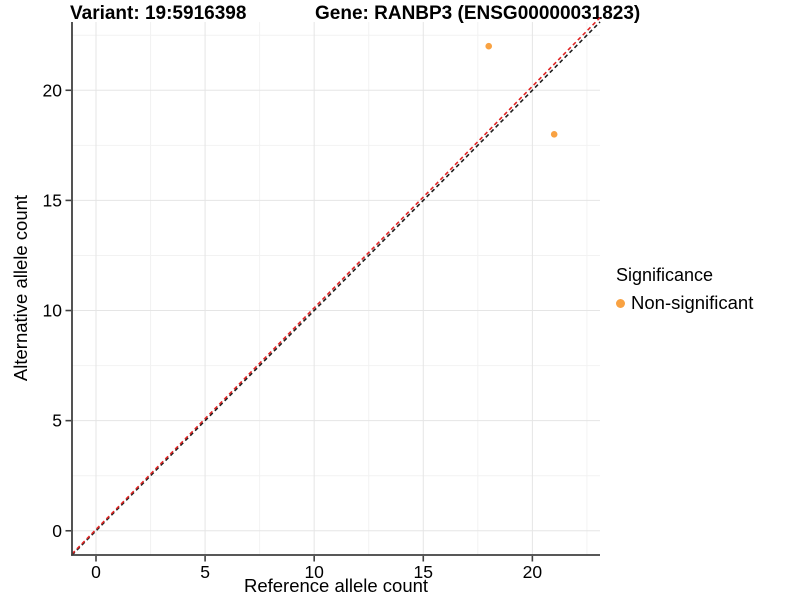 Image resolution: width=800 pixels, height=600 pixels. What do you see at coordinates (692, 302) in the screenshot?
I see `legend-item-label: Non-significant` at bounding box center [692, 302].